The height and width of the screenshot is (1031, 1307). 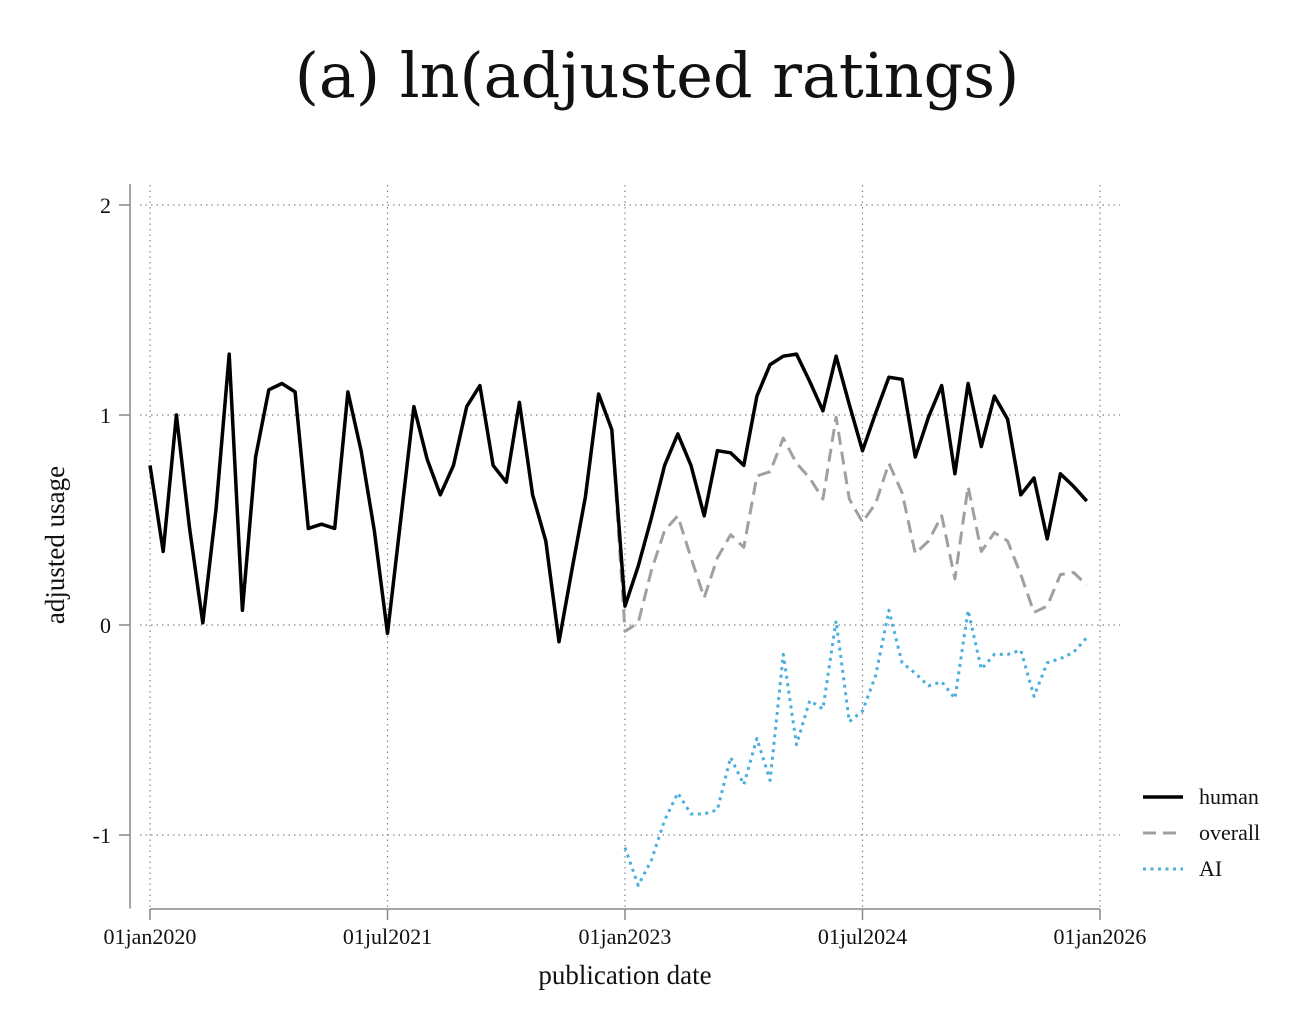 What do you see at coordinates (624, 975) in the screenshot?
I see `x-axis-title: publication date` at bounding box center [624, 975].